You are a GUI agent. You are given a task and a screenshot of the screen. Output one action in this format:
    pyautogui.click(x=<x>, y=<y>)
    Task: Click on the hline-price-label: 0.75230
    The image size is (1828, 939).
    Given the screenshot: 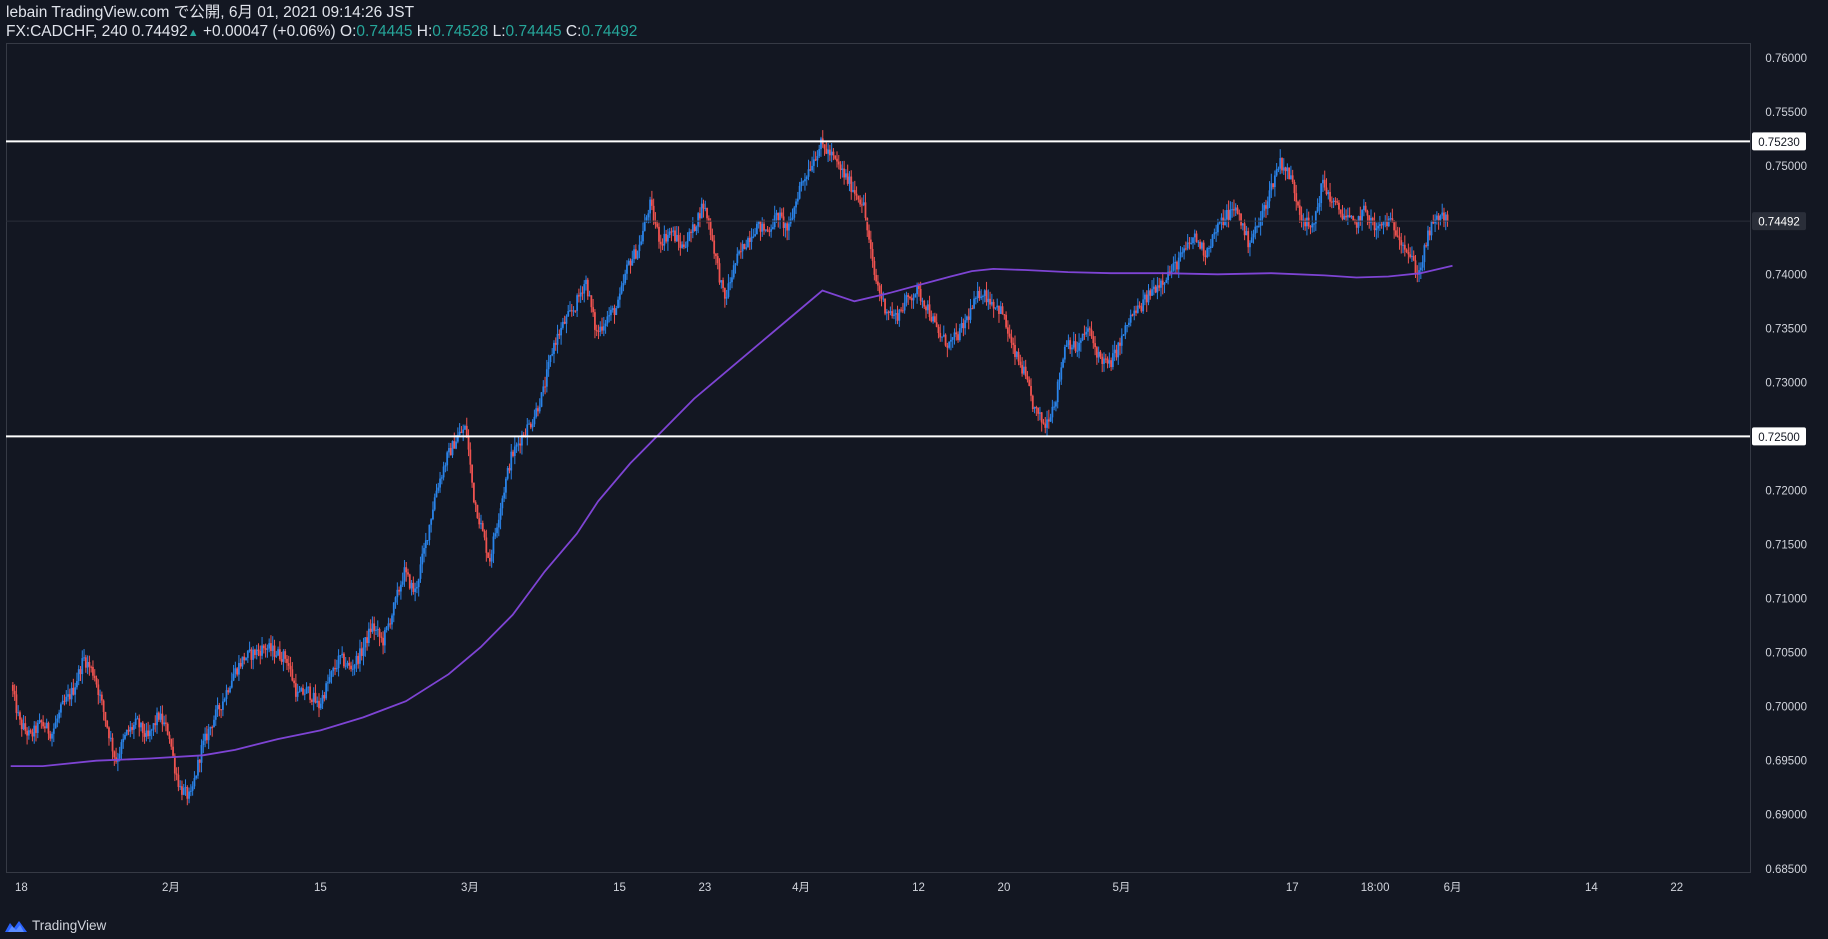 What is the action you would take?
    pyautogui.click(x=1779, y=143)
    